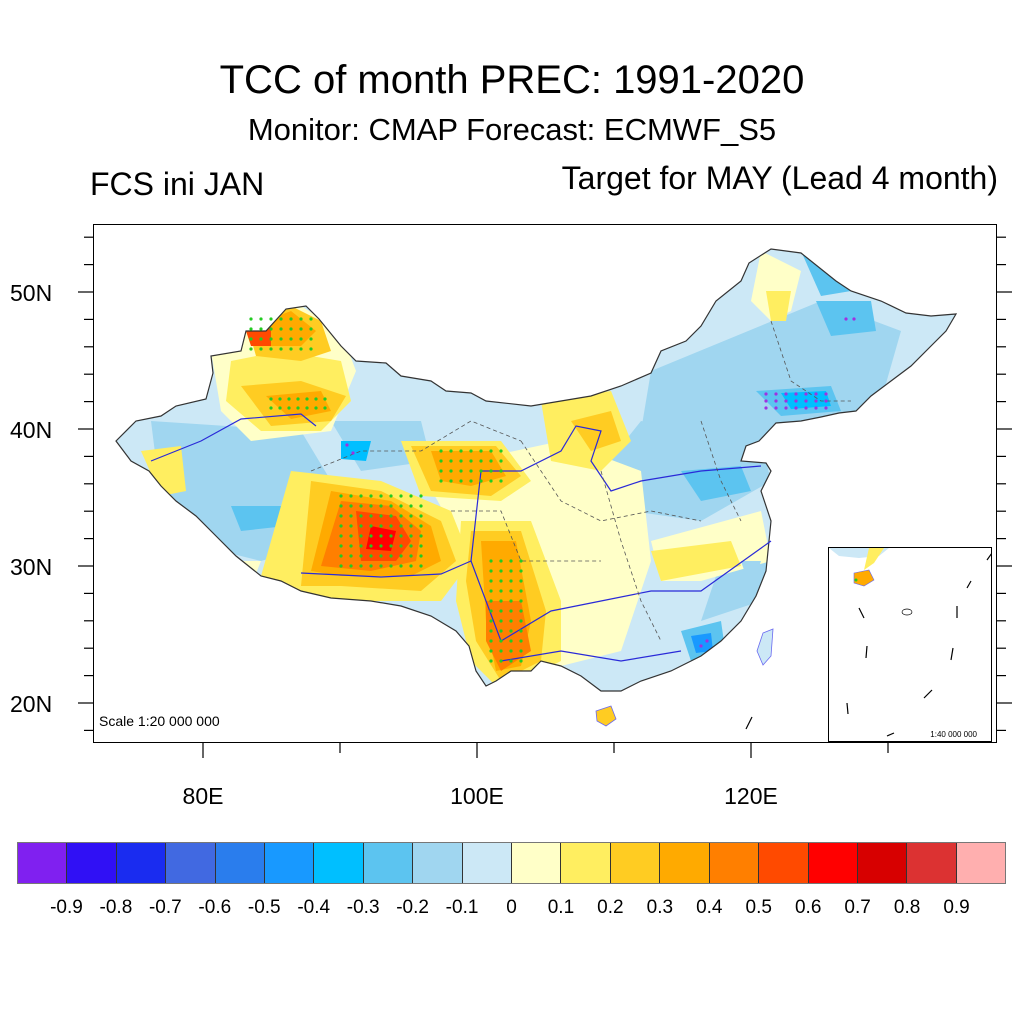 This screenshot has height=1024, width=1024. Describe the element at coordinates (765, 647) in the screenshot. I see `taiwan-island` at that location.